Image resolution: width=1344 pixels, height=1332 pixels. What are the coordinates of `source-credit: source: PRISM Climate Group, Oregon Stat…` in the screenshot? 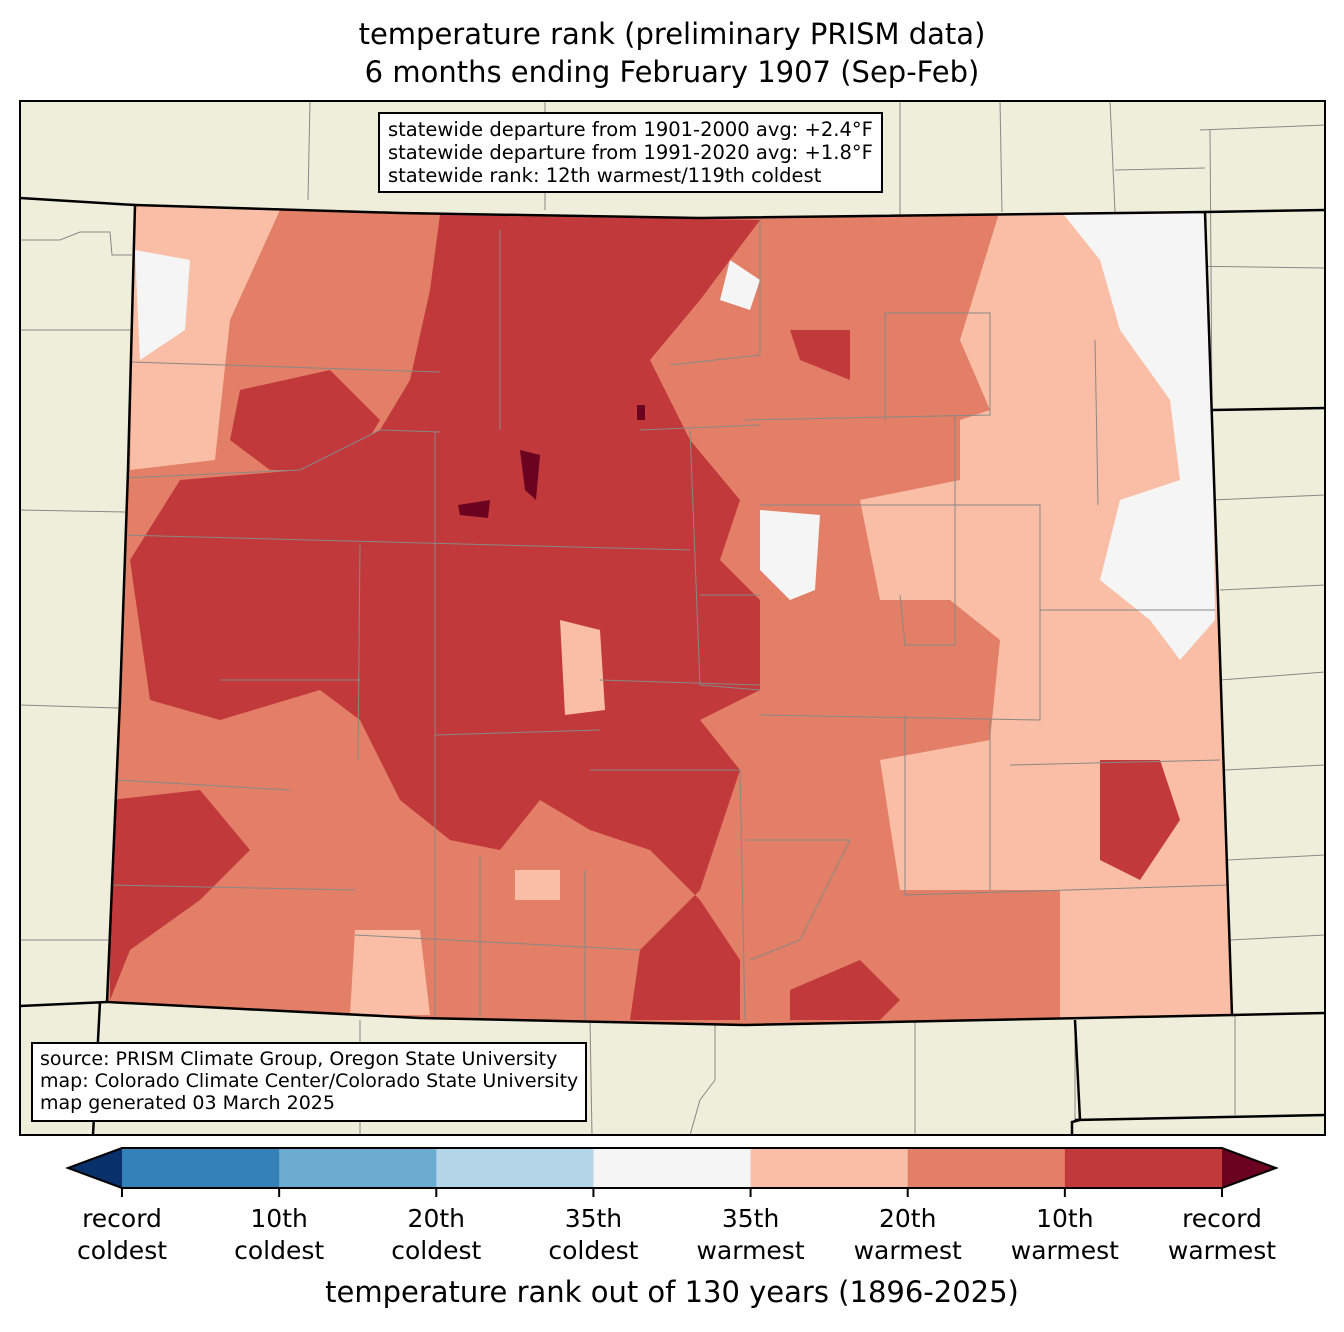 It's located at (299, 1059).